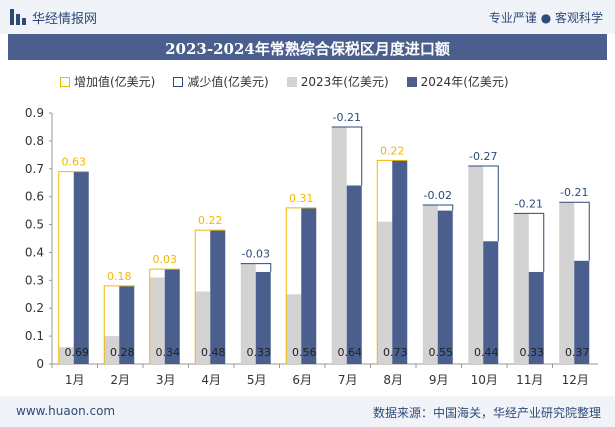  Describe the element at coordinates (307, 411) in the screenshot. I see `footer-bar: www.huaon.com 数据来源：中国海关，华经产业研究院整理` at that location.